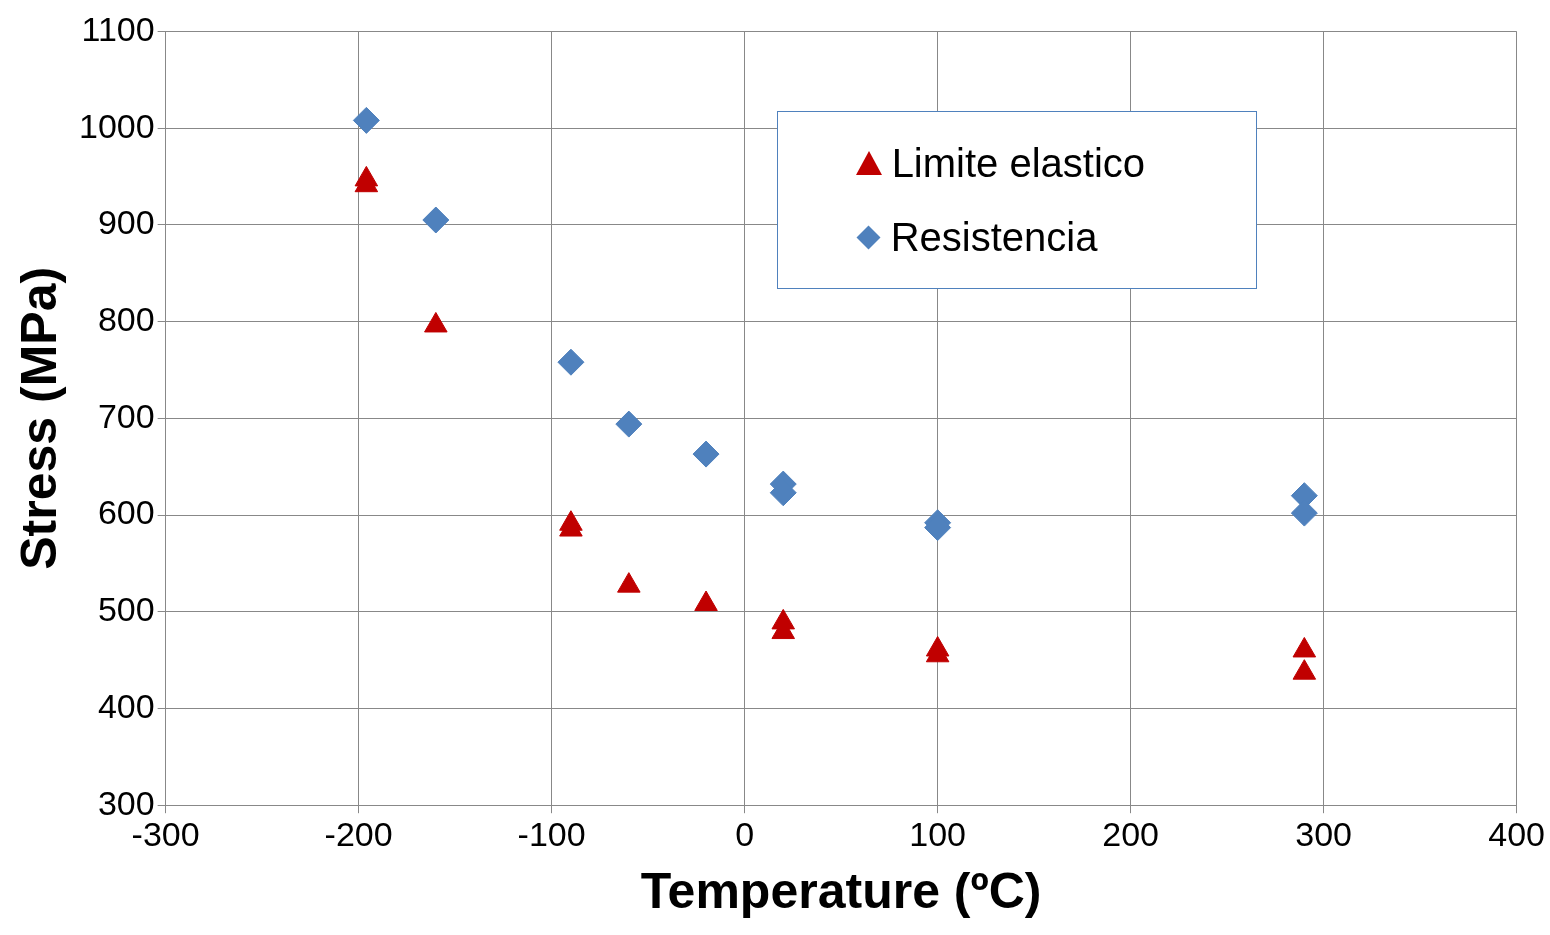 This screenshot has width=1550, height=935. What do you see at coordinates (551, 833) in the screenshot?
I see `x-tick-label: -100` at bounding box center [551, 833].